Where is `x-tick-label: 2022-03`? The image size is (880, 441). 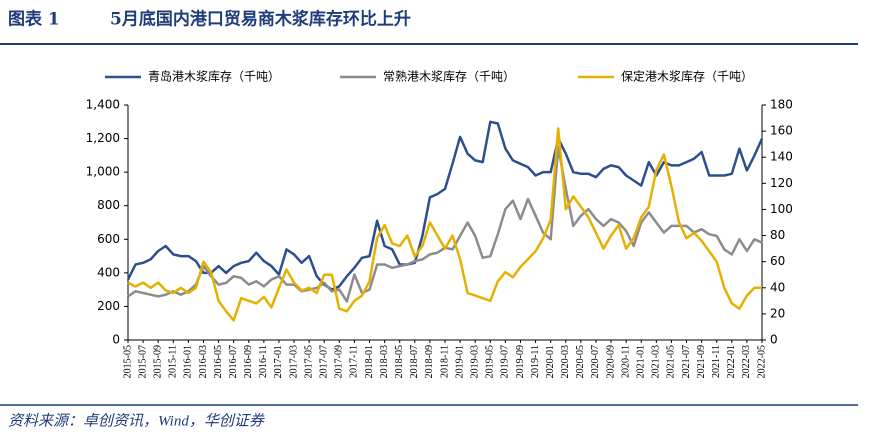 x-tick-label: 2022-03 is located at coordinates (746, 361).